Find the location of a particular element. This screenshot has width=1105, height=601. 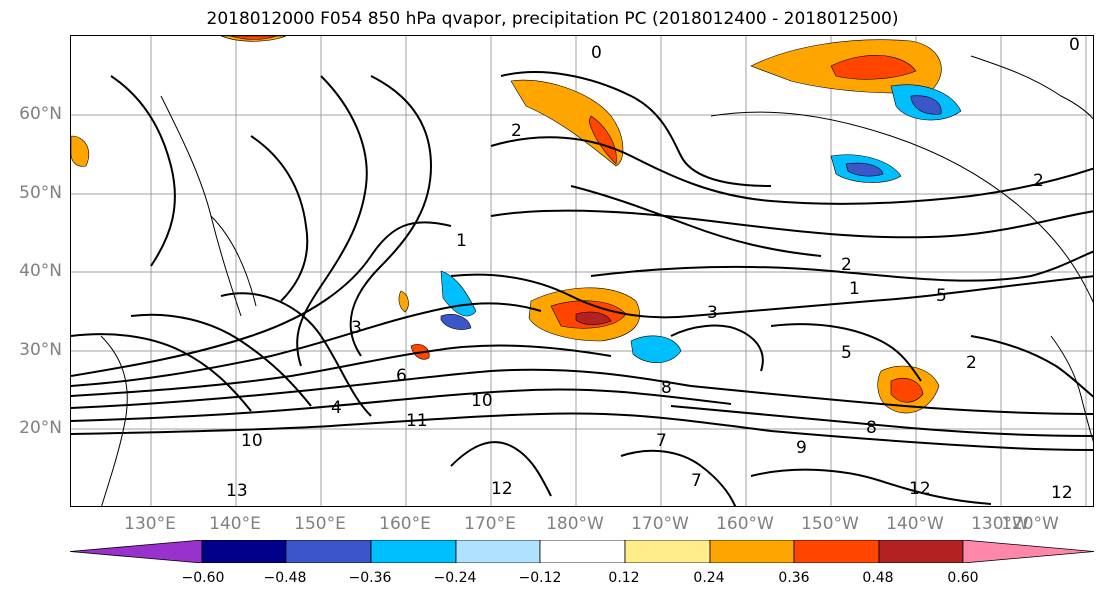

contour-label: 6 is located at coordinates (401, 376).